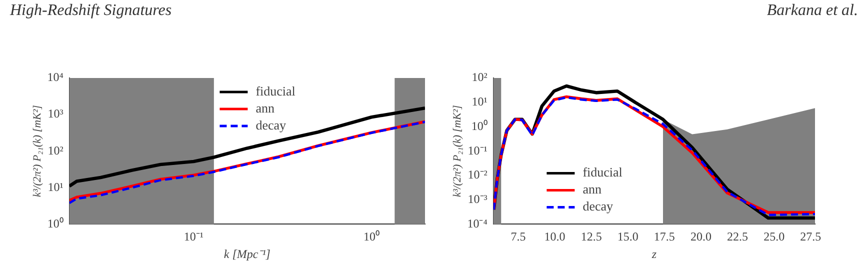 This screenshot has width=868, height=263. I want to click on x-axis-title: k [Mpc⁻¹], so click(247, 253).